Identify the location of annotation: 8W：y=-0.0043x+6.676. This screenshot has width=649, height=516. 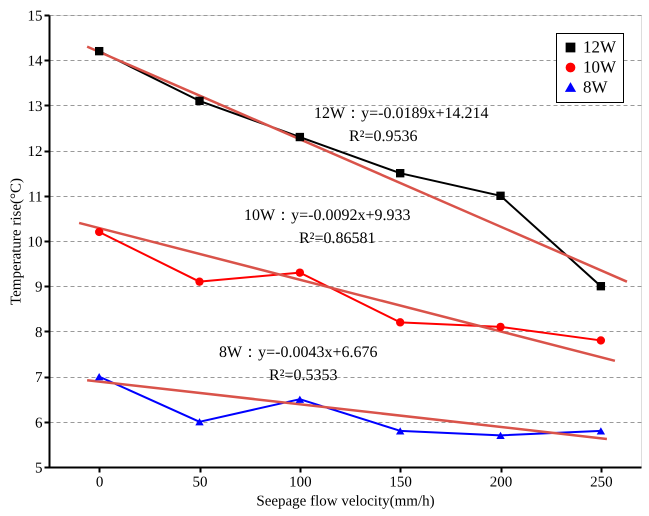
(298, 352).